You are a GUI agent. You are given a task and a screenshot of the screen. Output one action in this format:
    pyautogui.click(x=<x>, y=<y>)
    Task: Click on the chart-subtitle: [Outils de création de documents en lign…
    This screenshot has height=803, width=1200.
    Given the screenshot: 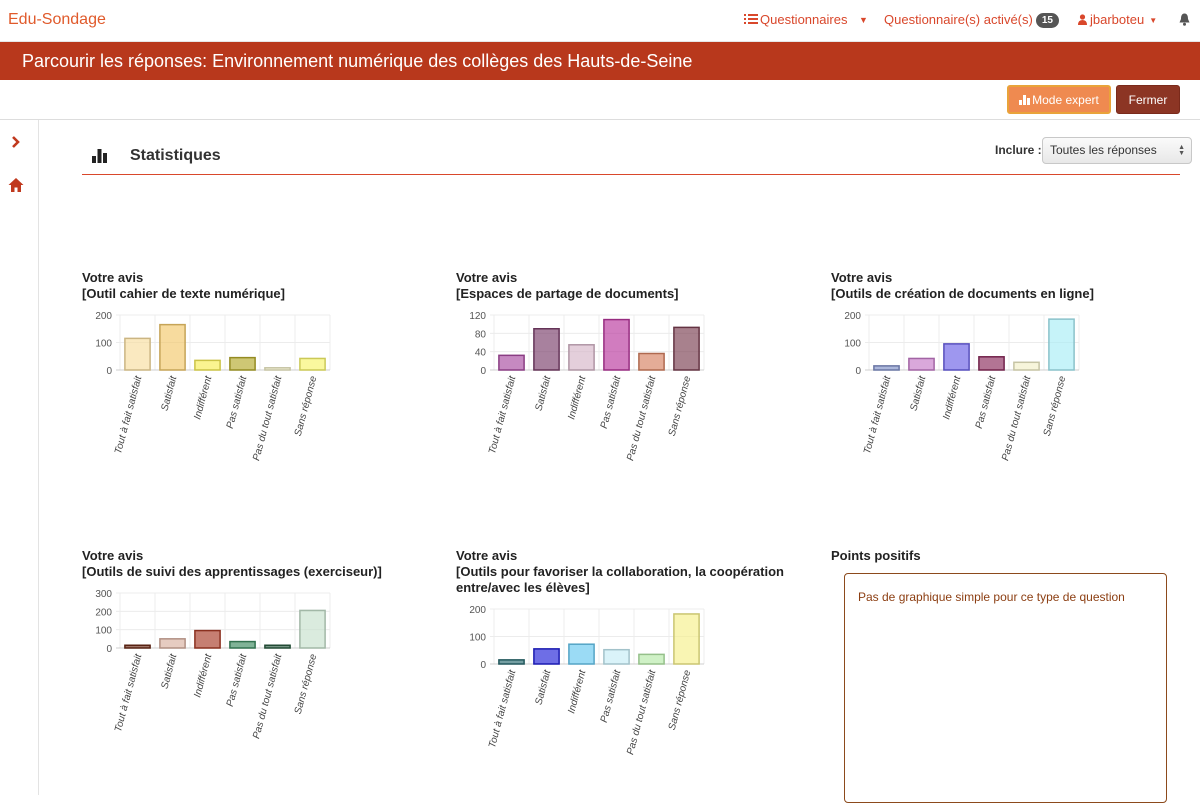 What is the action you would take?
    pyautogui.click(x=962, y=293)
    